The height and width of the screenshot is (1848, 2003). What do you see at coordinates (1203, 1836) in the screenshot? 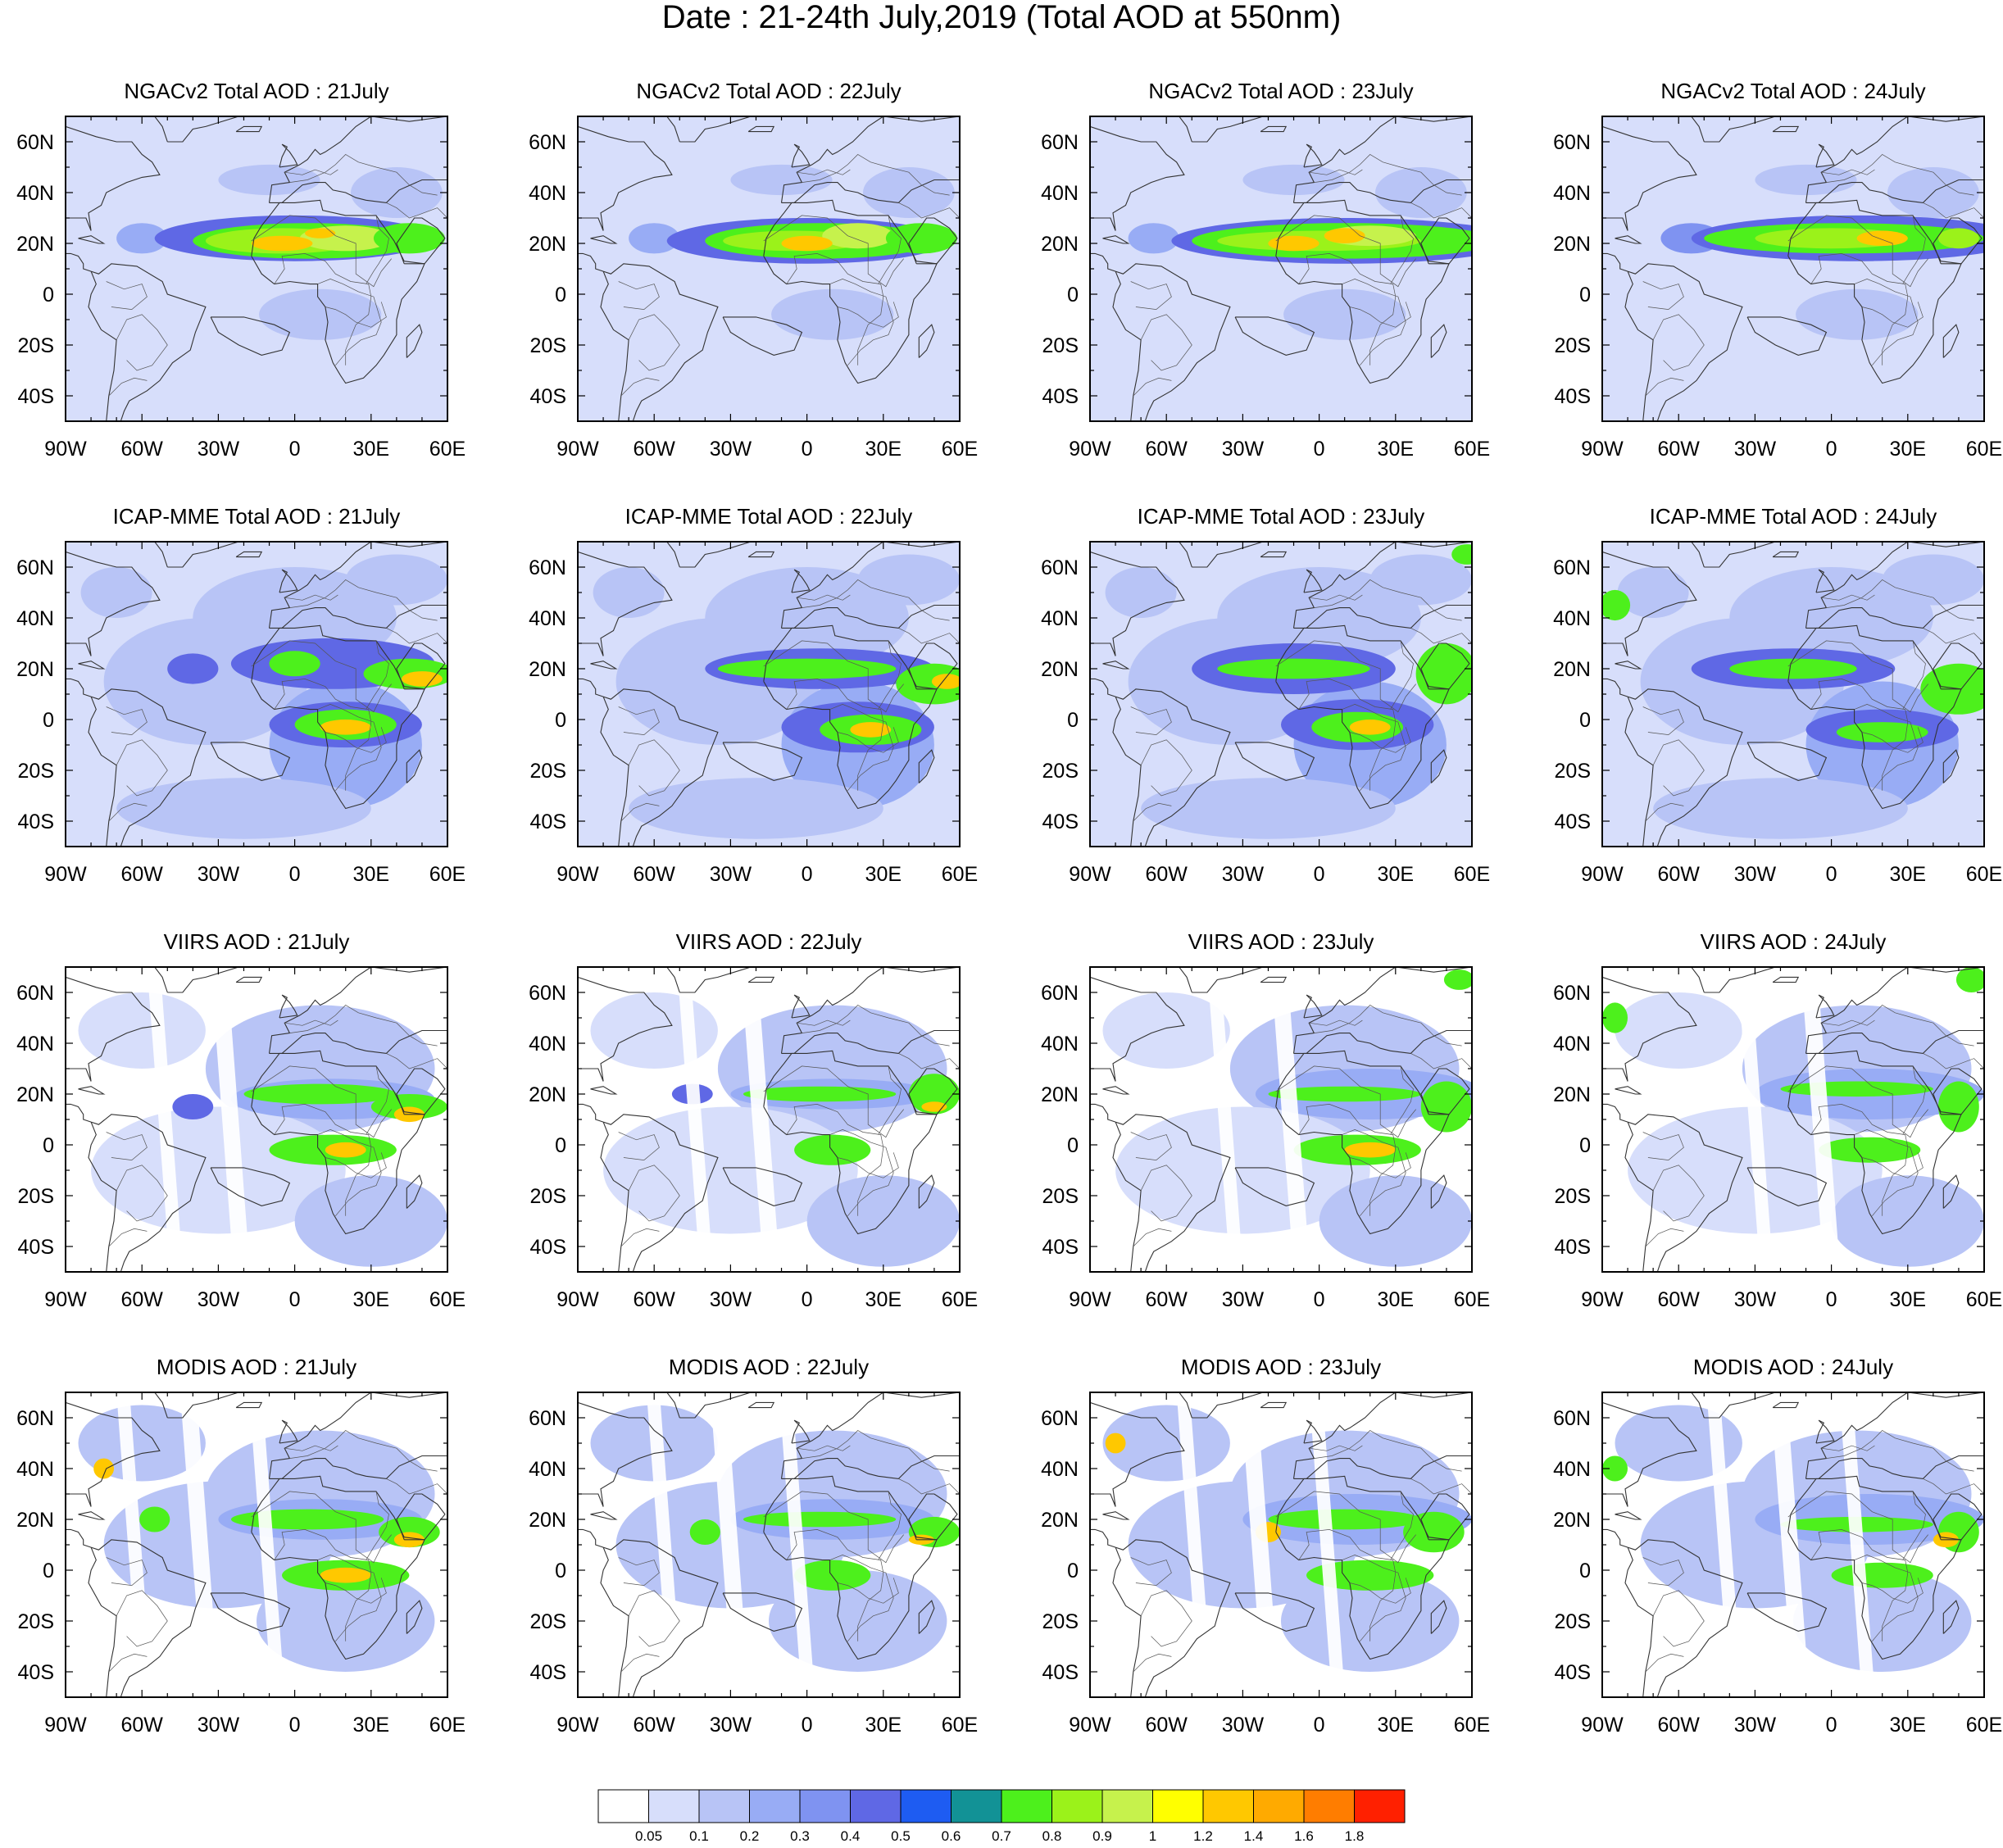
I see `colorbar-label: 1.2` at bounding box center [1203, 1836].